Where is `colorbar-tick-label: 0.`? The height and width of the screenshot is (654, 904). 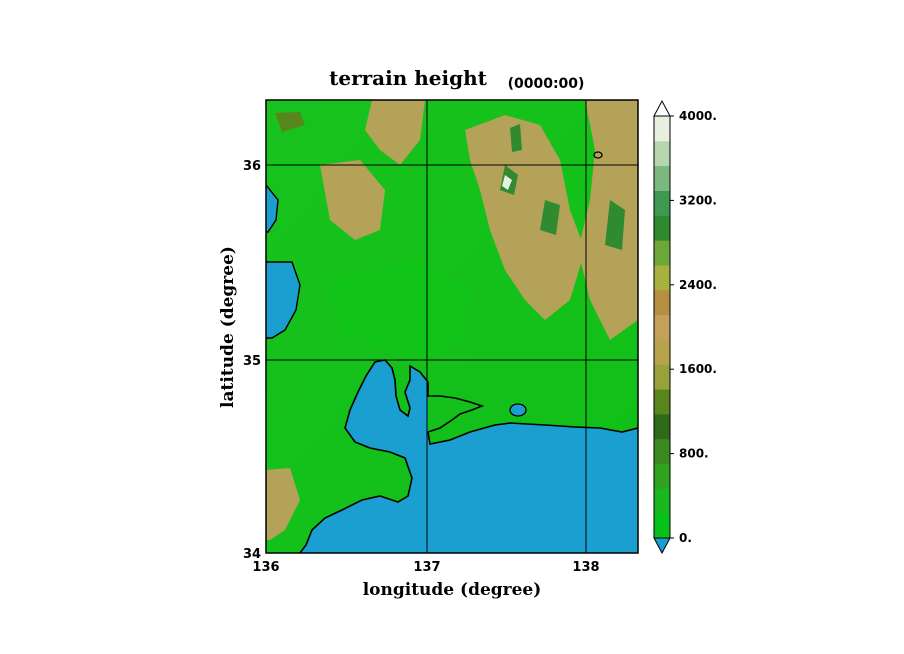
colorbar-tick-label: 0. is located at coordinates (685, 538).